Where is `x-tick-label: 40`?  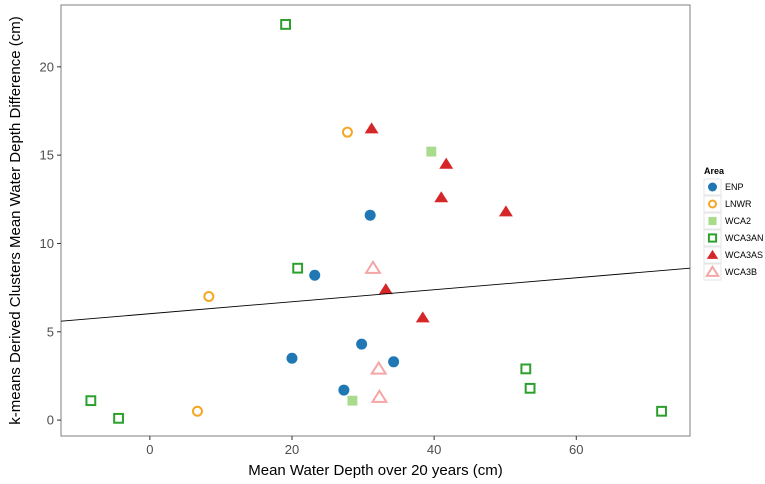 x-tick-label: 40 is located at coordinates (434, 449).